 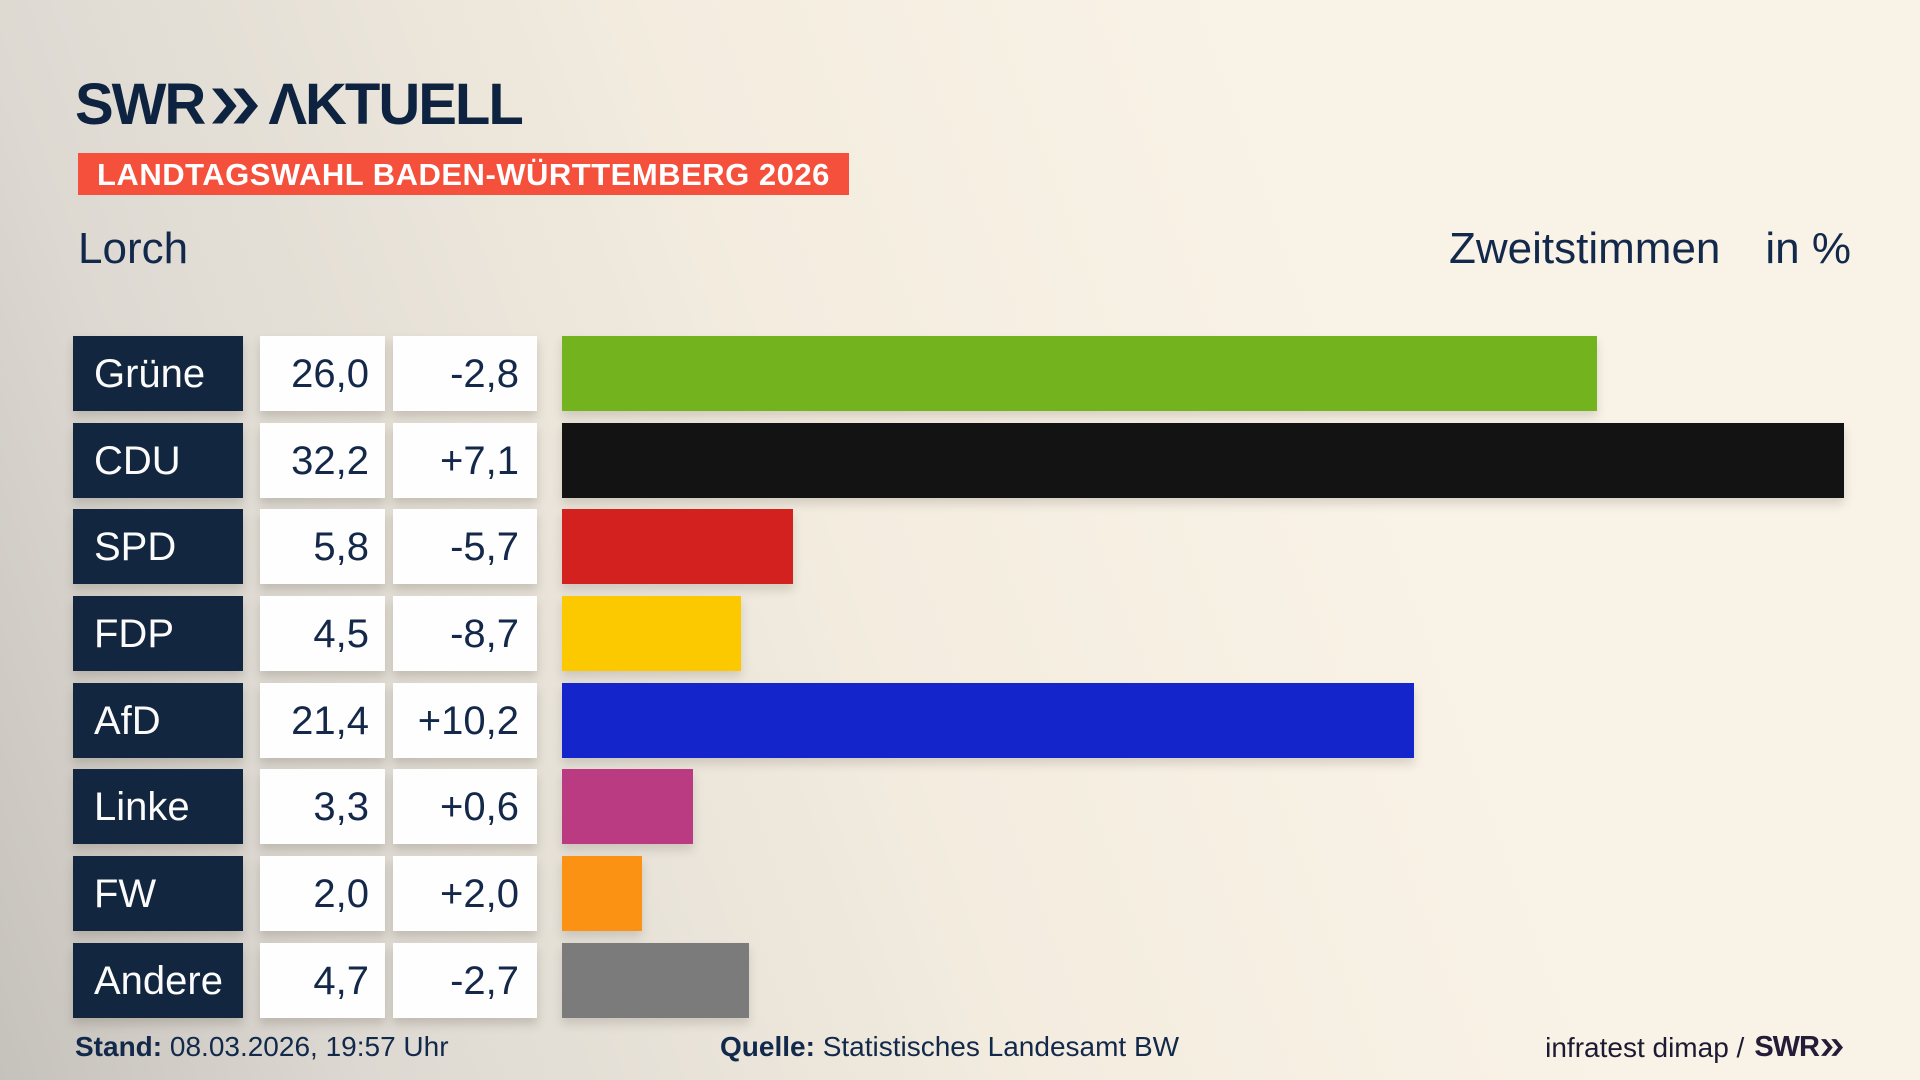 I want to click on change-value-box: -2,8, so click(x=465, y=373).